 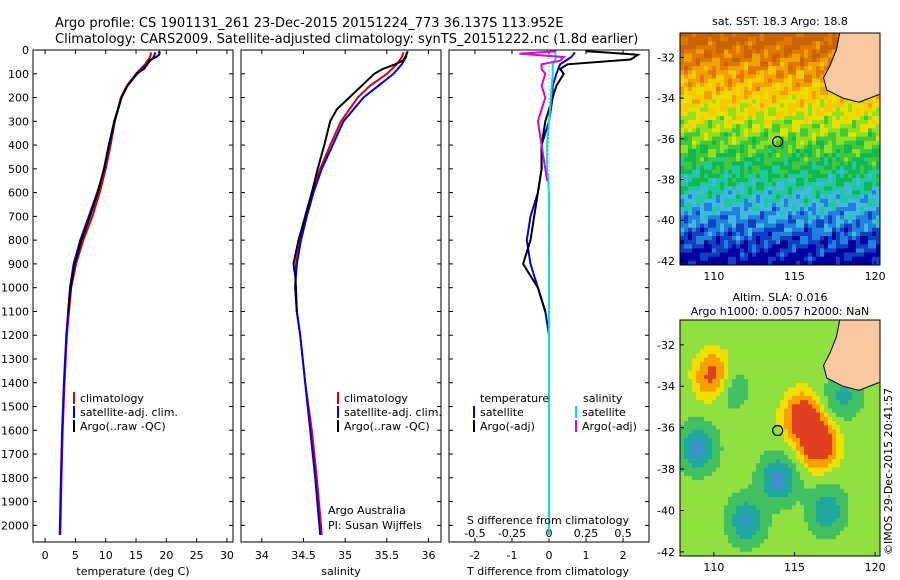 What do you see at coordinates (507, 426) in the screenshot?
I see `legend-t-argo: Argo(-adj)` at bounding box center [507, 426].